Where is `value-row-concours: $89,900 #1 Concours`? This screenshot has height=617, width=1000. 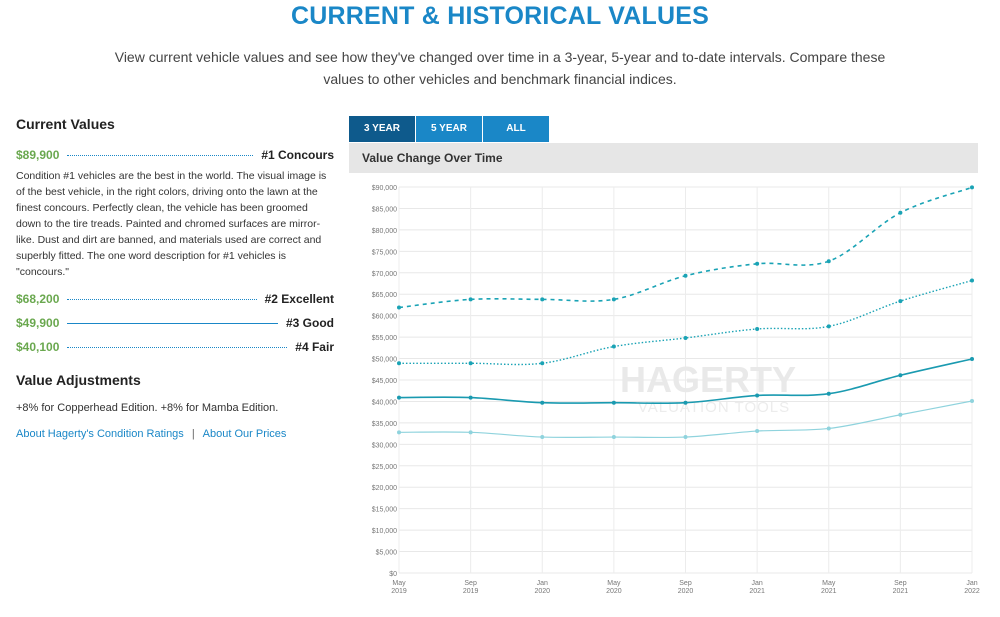
value-row-concours: $89,900 #1 Concours is located at coordinates (175, 155).